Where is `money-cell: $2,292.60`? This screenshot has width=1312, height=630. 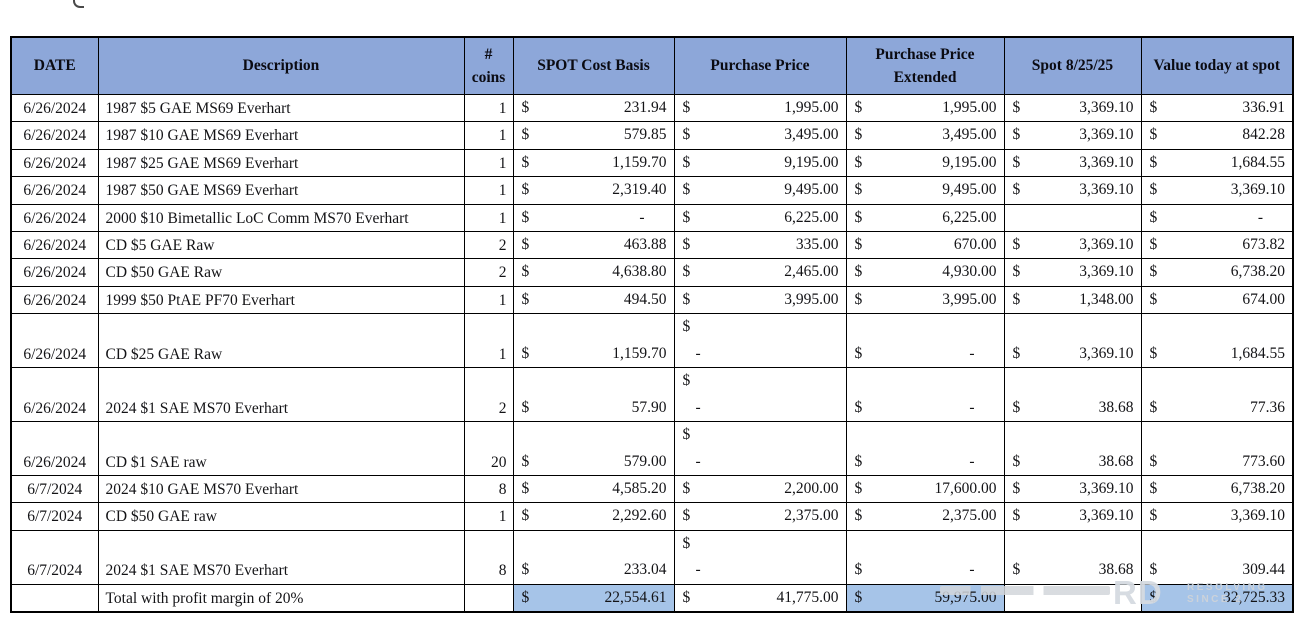
money-cell: $2,292.60 is located at coordinates (594, 516).